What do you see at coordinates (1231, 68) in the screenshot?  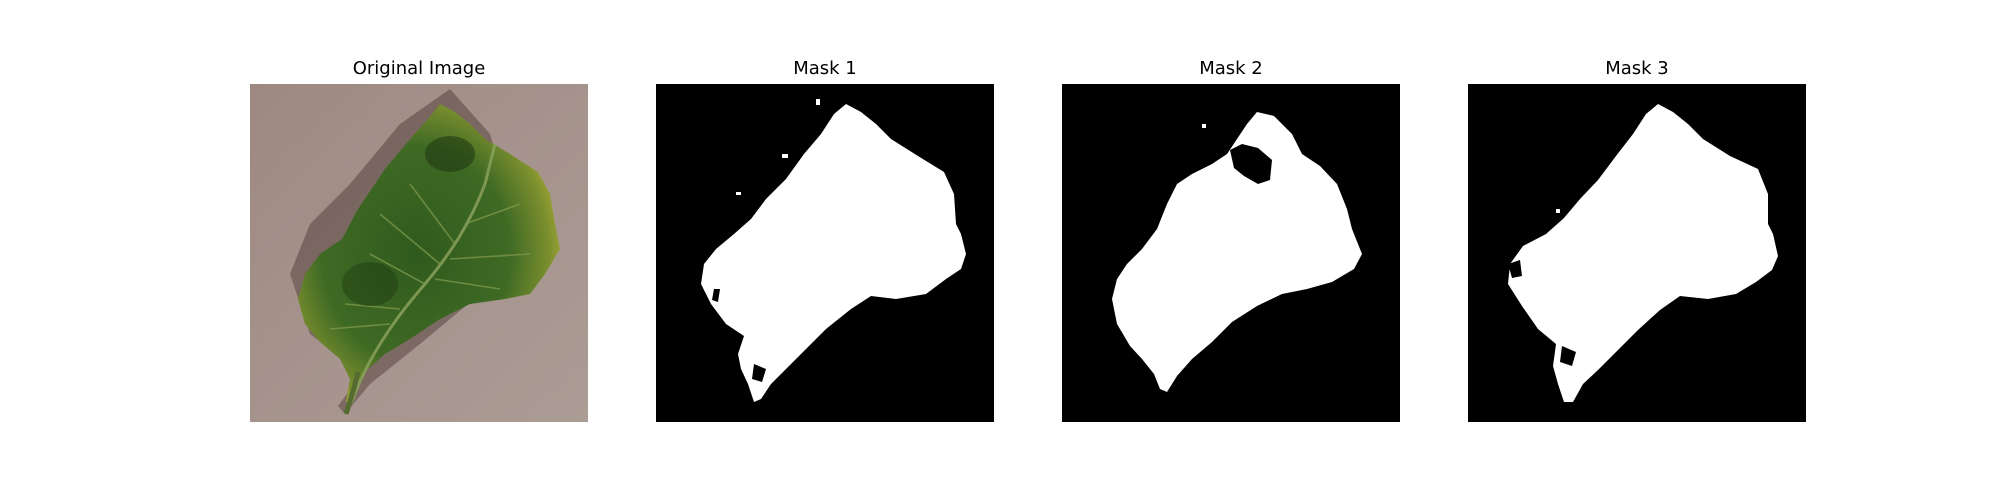 I see `panel-title: Mask 2` at bounding box center [1231, 68].